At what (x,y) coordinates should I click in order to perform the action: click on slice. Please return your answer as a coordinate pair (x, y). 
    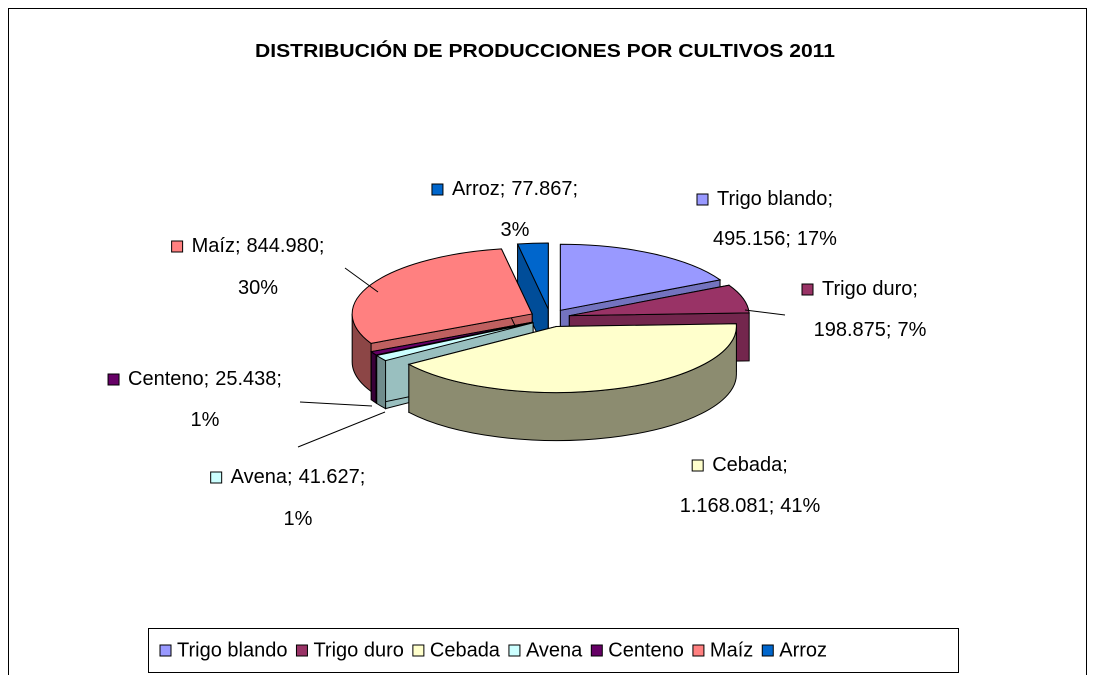
    Looking at the image, I should click on (572, 382).